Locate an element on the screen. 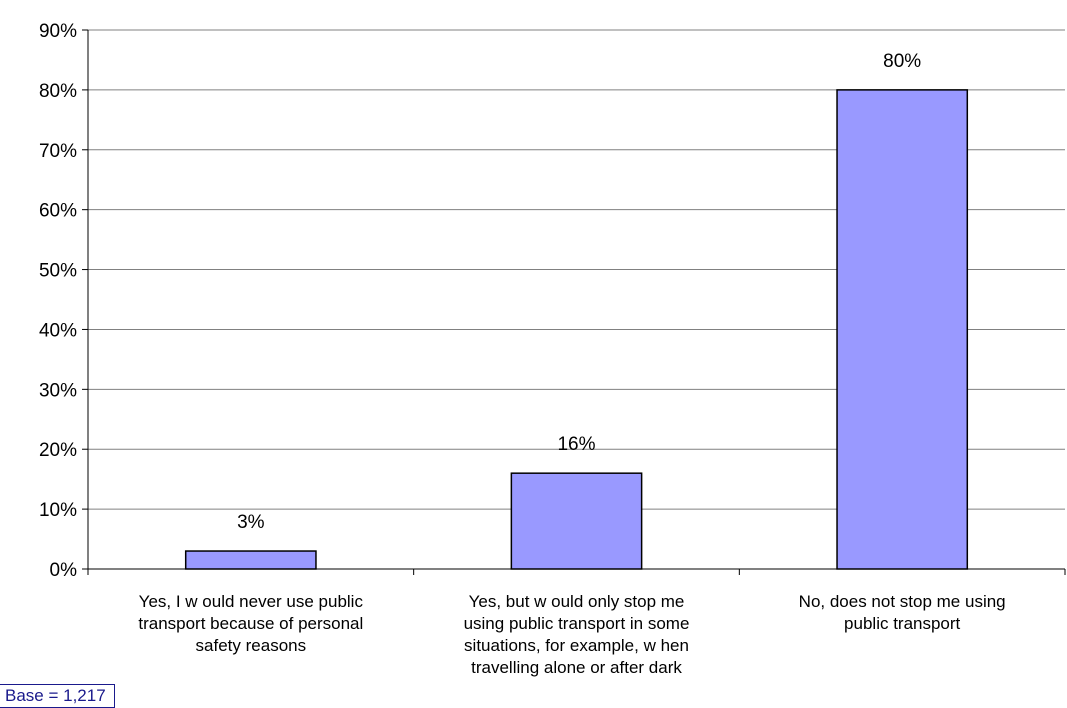  y-tick-label: 50% is located at coordinates (58, 271).